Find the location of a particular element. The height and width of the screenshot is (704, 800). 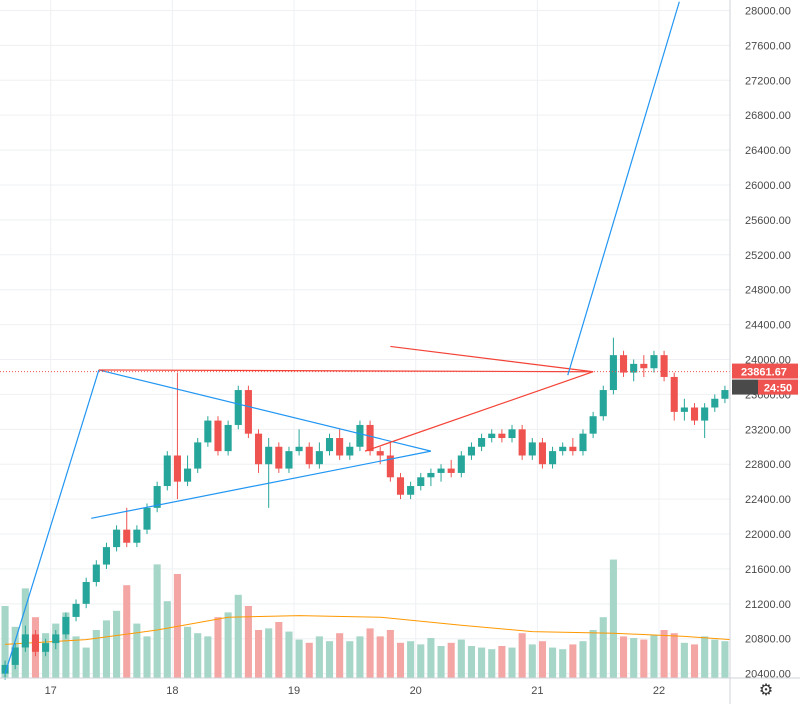

countdown-highlight is located at coordinates (778, 387).